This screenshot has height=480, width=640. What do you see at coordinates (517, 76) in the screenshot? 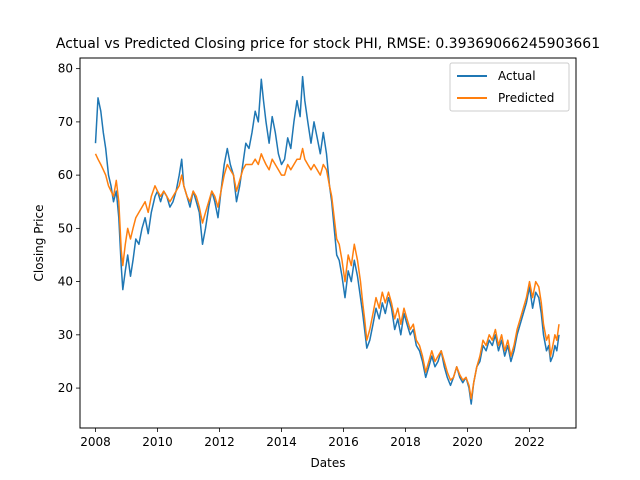
I see `legend-label-actual: Actual` at bounding box center [517, 76].